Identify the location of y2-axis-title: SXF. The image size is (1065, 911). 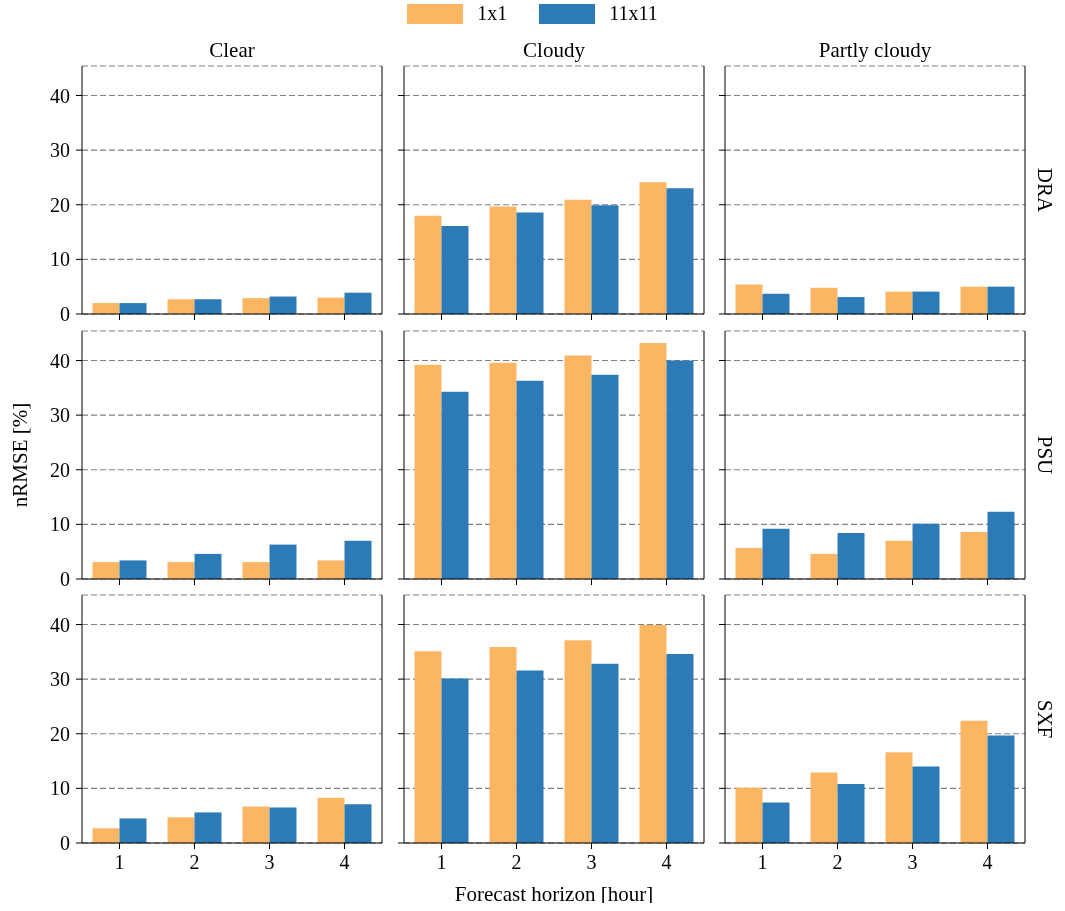
(1044, 719).